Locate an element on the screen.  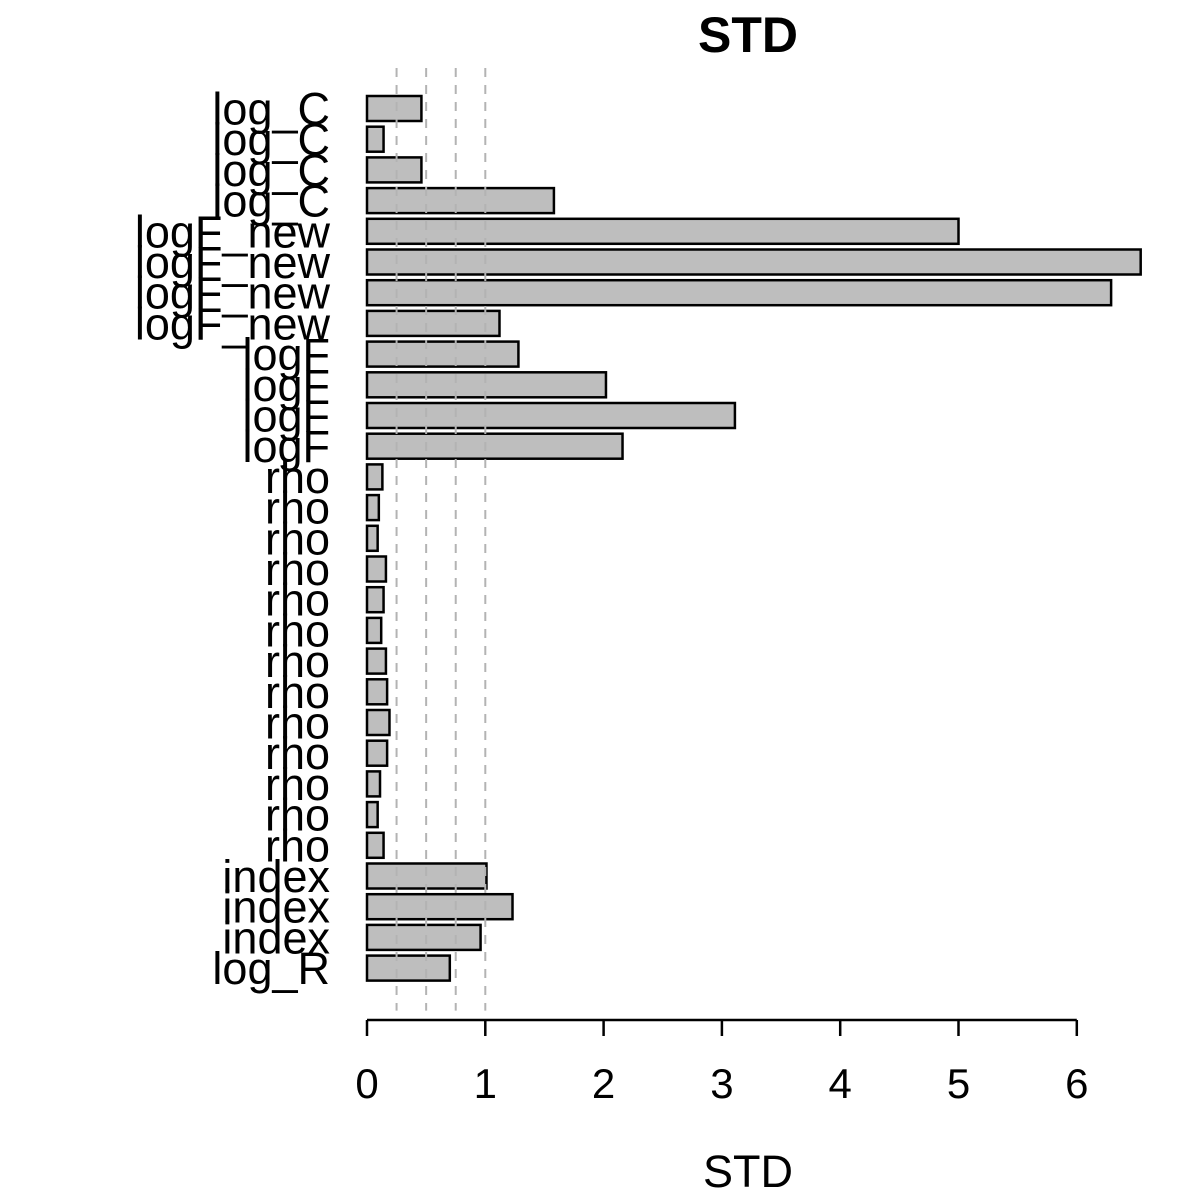
category-label-24: rho is located at coordinates (297, 845).